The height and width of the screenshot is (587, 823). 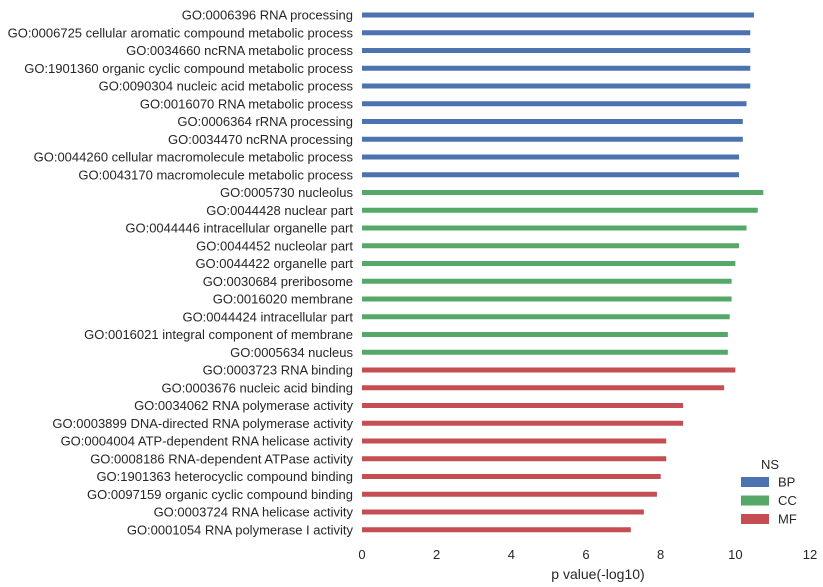 I want to click on legend-label-bp: BP, so click(x=786, y=482).